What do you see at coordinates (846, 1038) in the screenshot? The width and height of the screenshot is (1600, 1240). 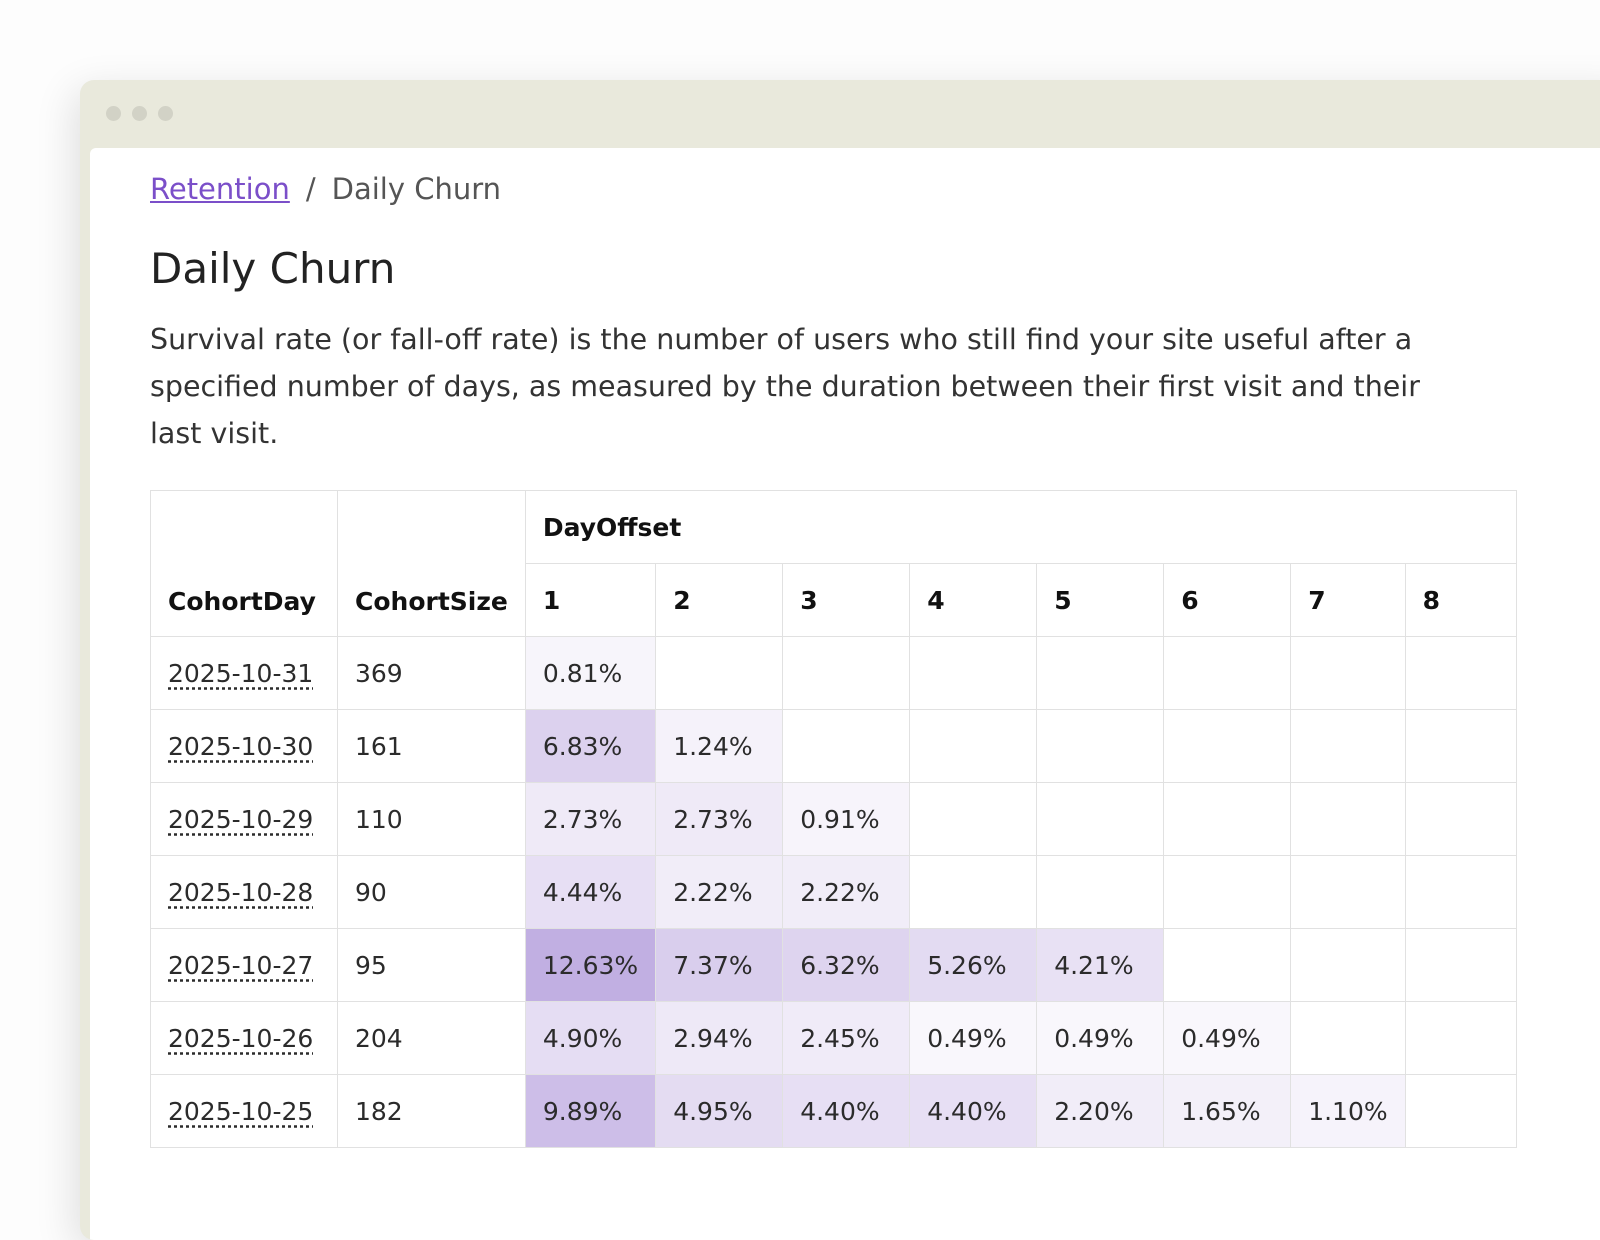 I see `rate-cell: 2.45%` at bounding box center [846, 1038].